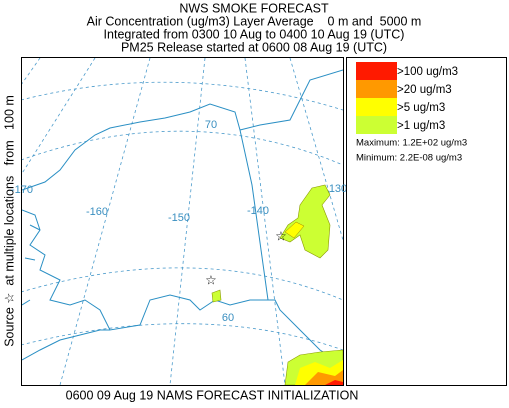 This screenshot has height=408, width=509. I want to click on graticule-label: -150, so click(179, 218).